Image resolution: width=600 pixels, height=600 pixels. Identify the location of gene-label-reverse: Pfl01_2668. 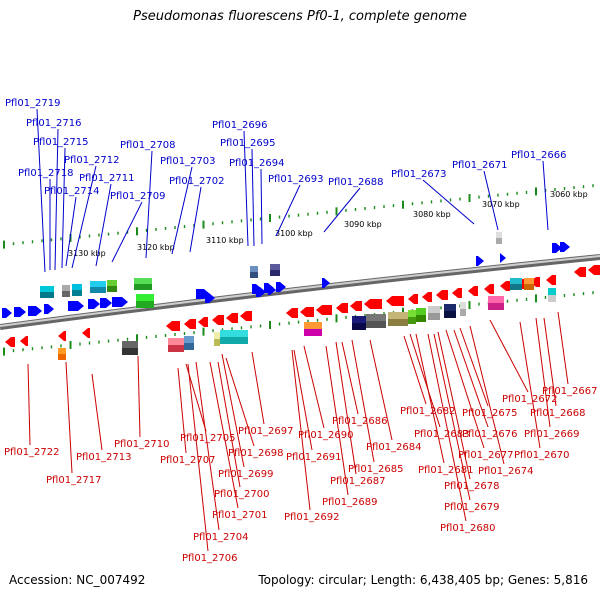
(558, 413).